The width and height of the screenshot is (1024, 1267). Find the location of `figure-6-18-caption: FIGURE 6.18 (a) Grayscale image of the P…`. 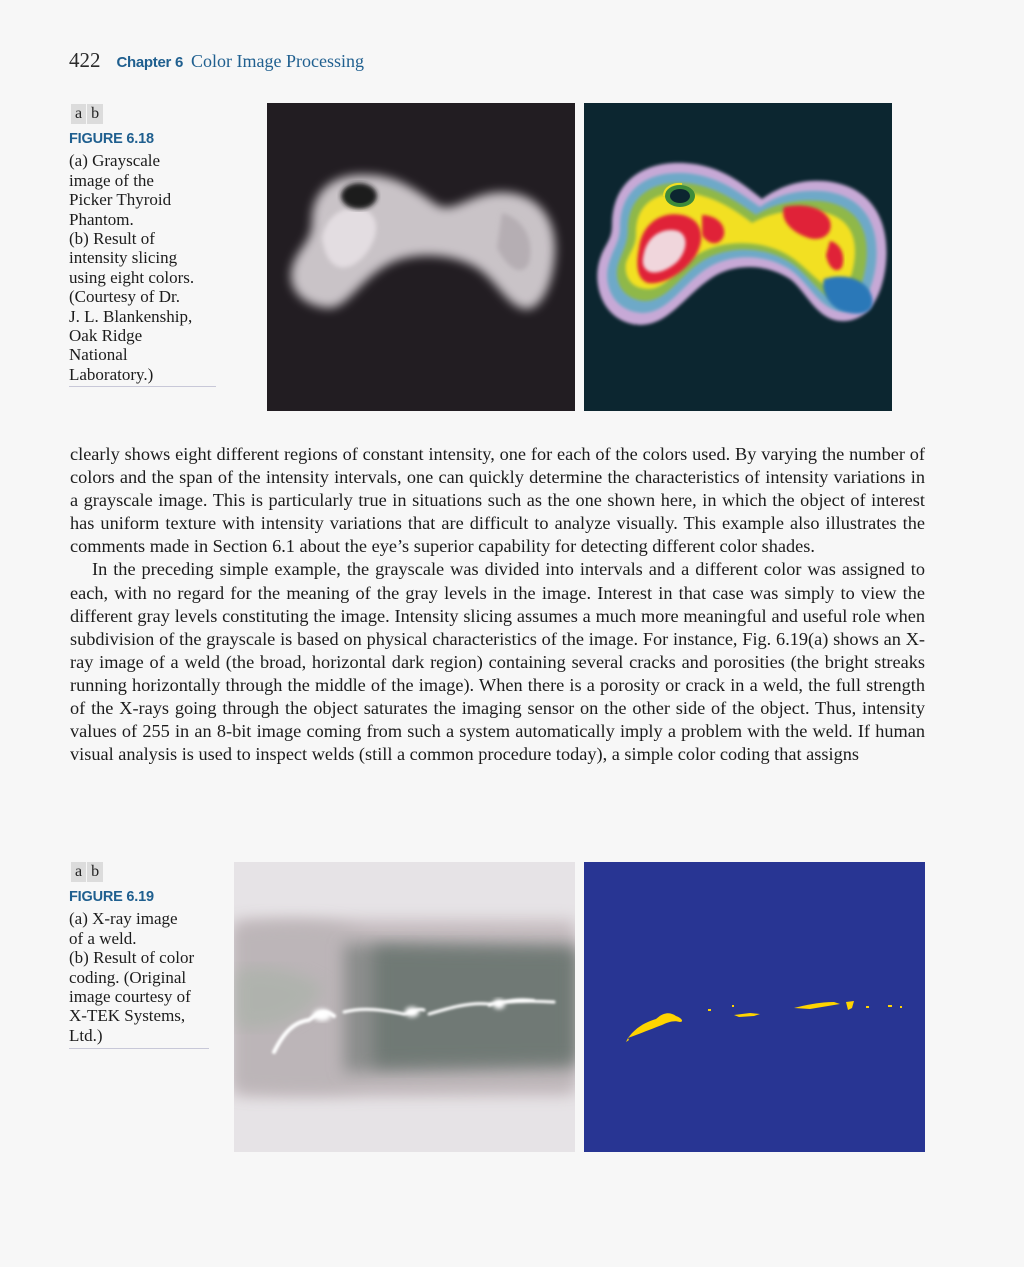

figure-6-18-caption: FIGURE 6.18 (a) Grayscale image of the P… is located at coordinates (131, 257).